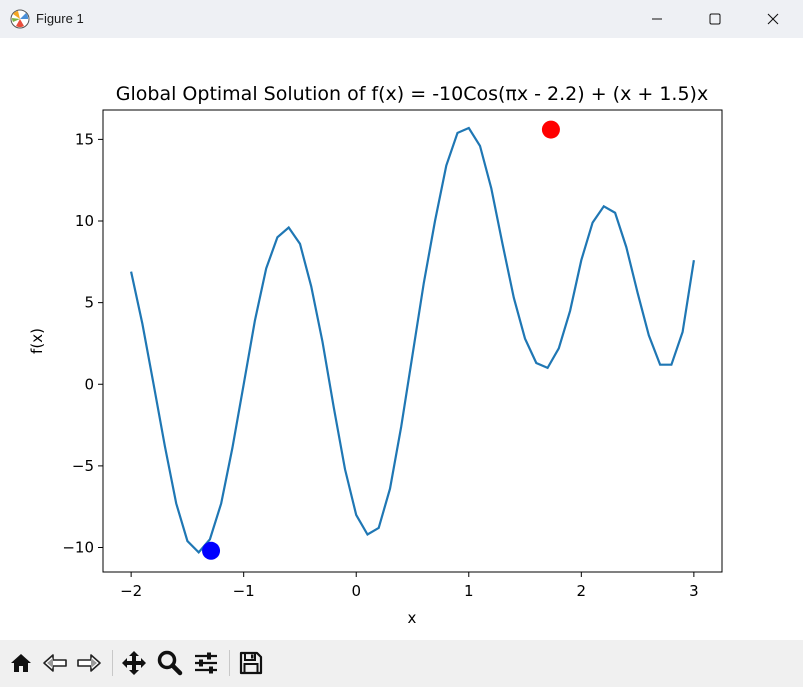  I want to click on close-icon, so click(773, 19).